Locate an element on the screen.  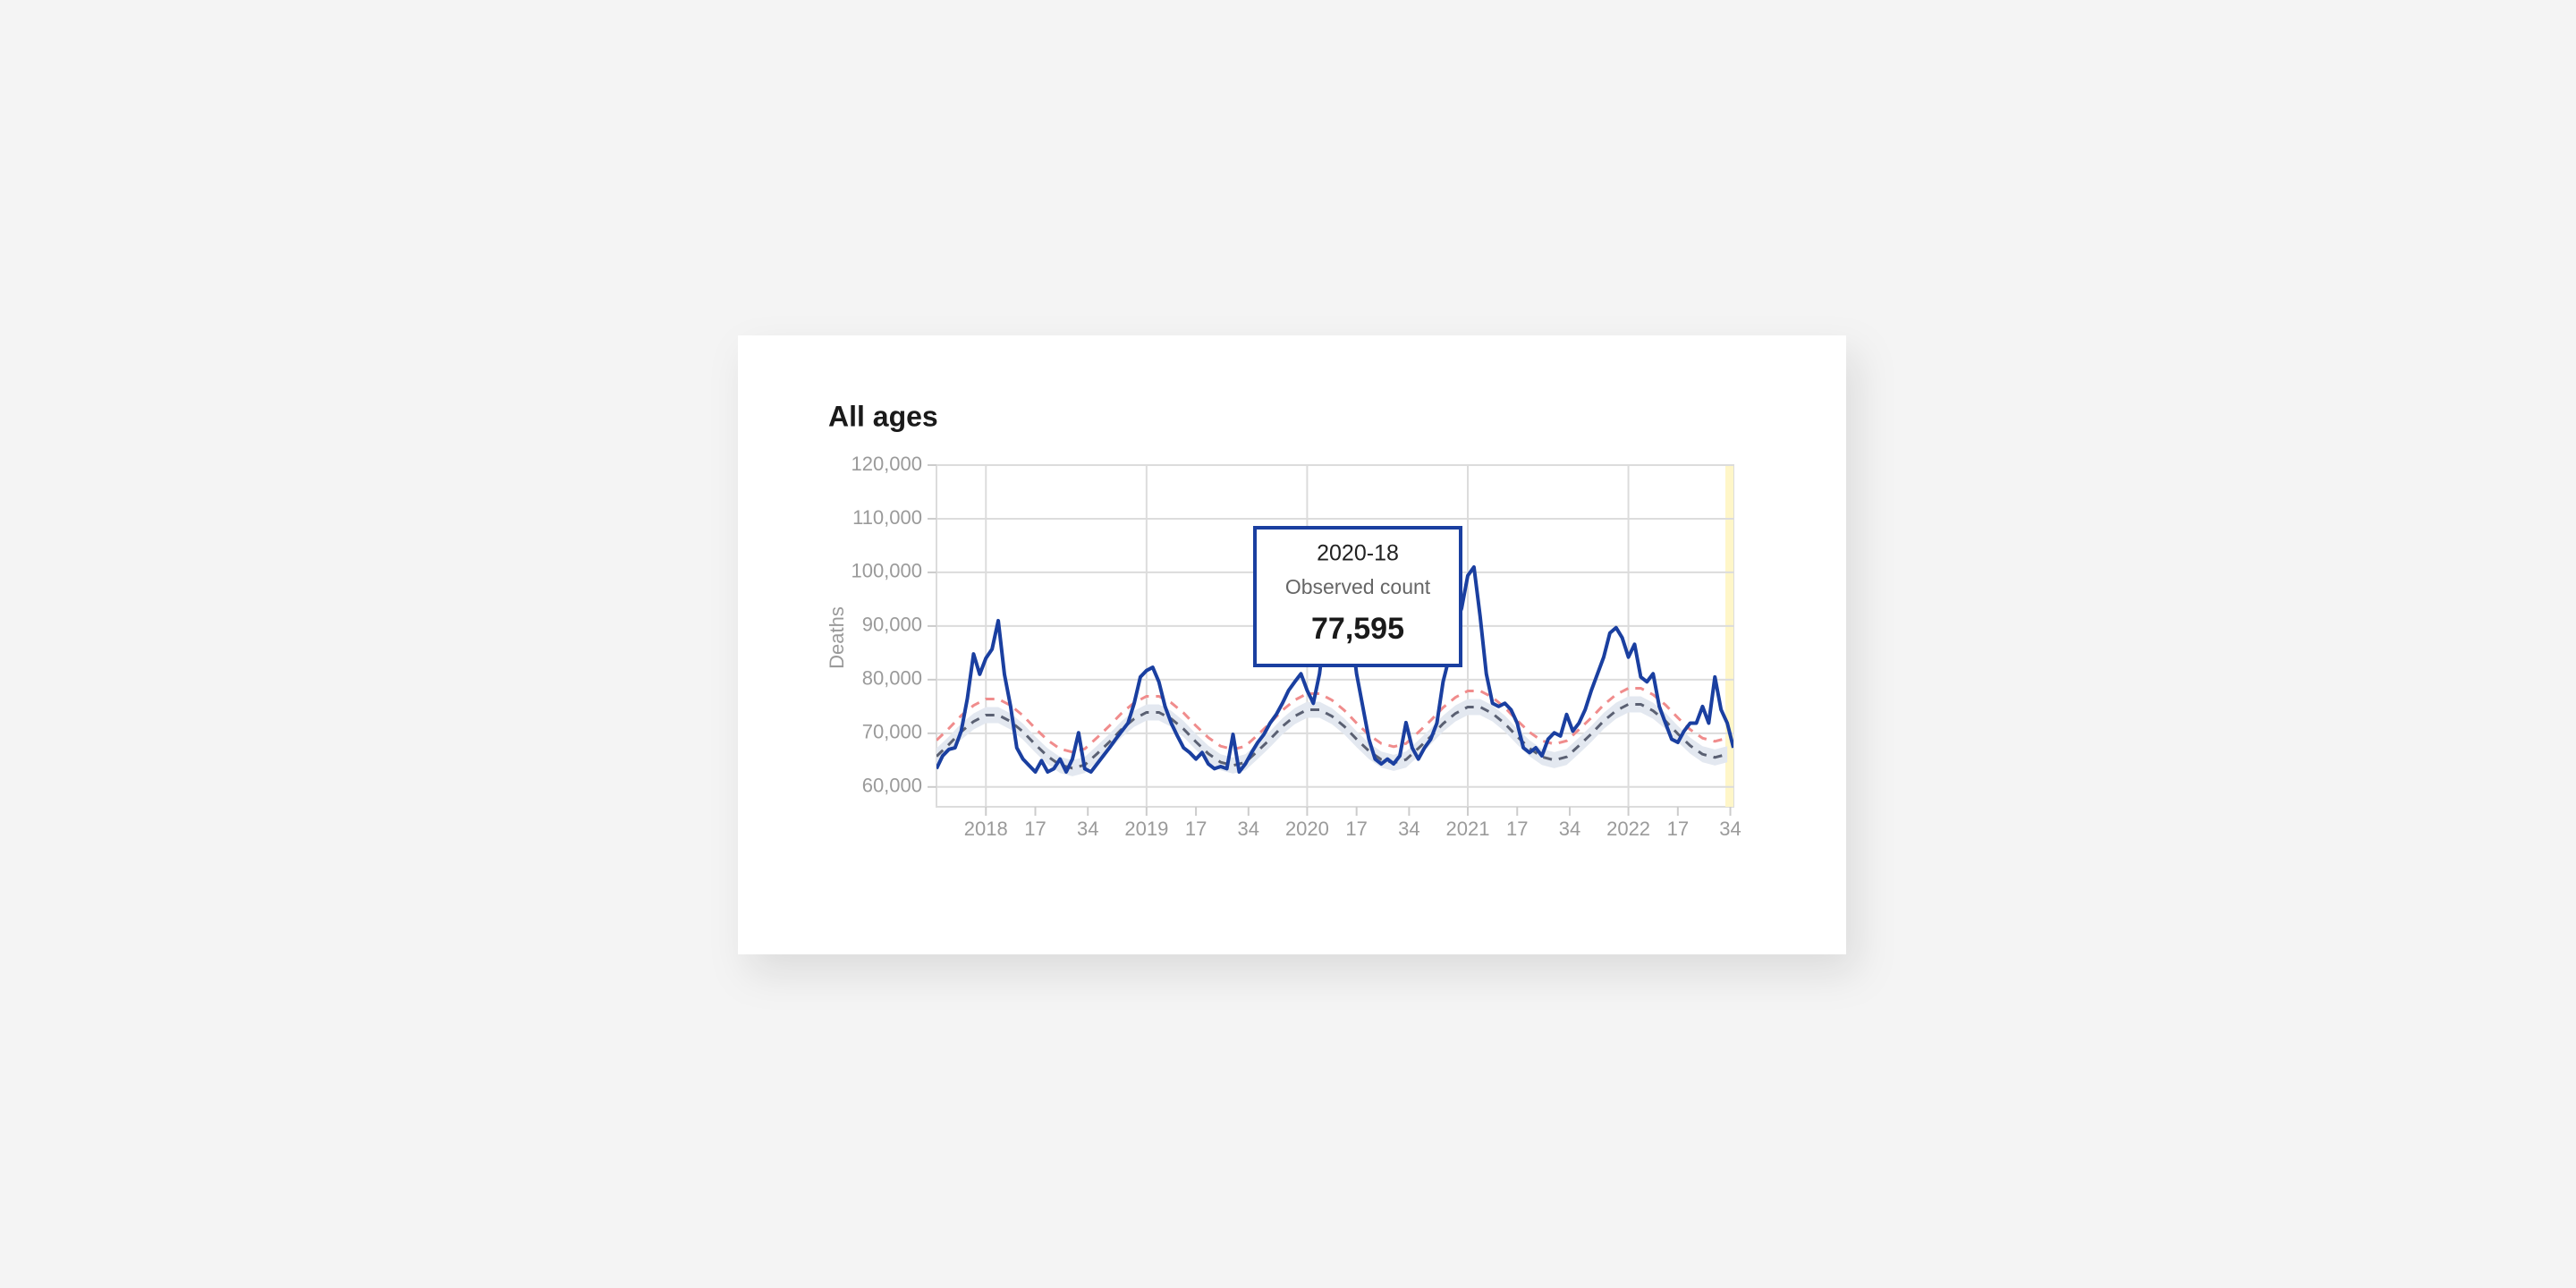
y-tick-label: 90,000 is located at coordinates (892, 625).